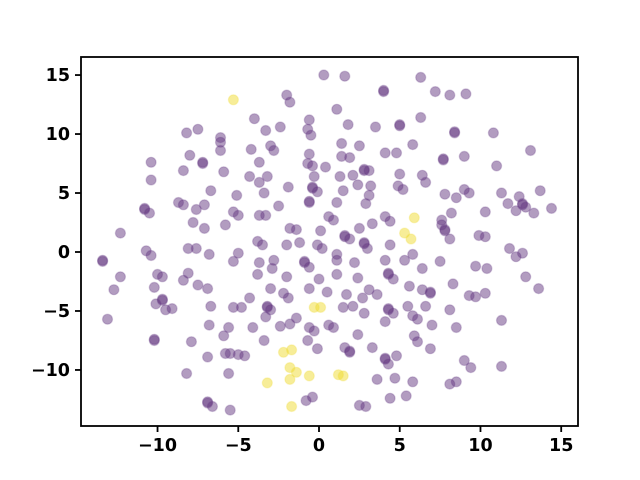  Describe the element at coordinates (561, 446) in the screenshot. I see `x-tick-label: 15` at that location.